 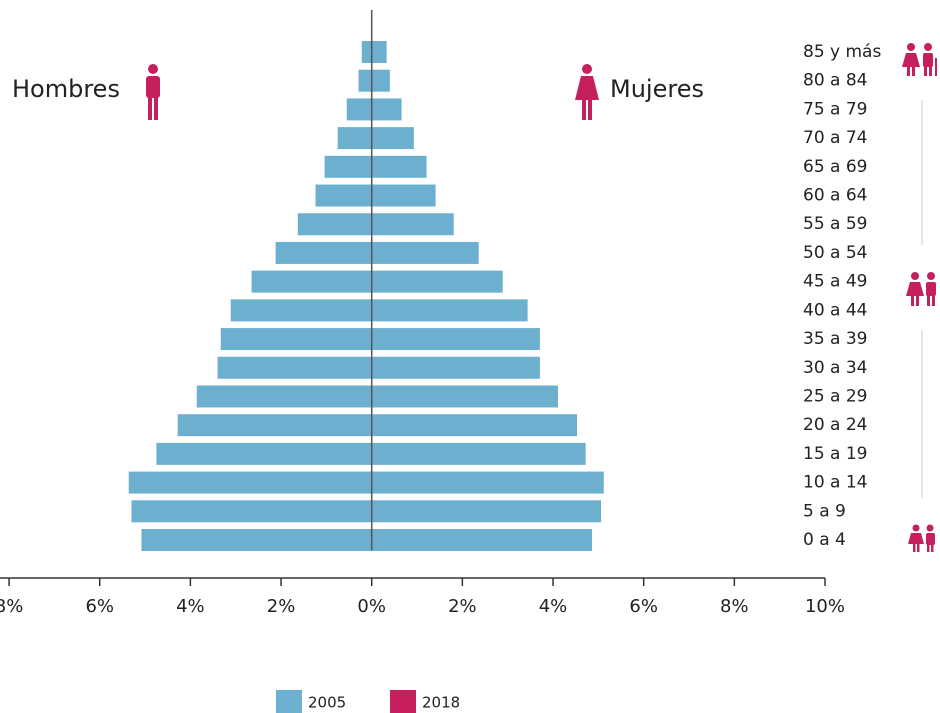 I want to click on category-label: 65 a 69, so click(x=835, y=167).